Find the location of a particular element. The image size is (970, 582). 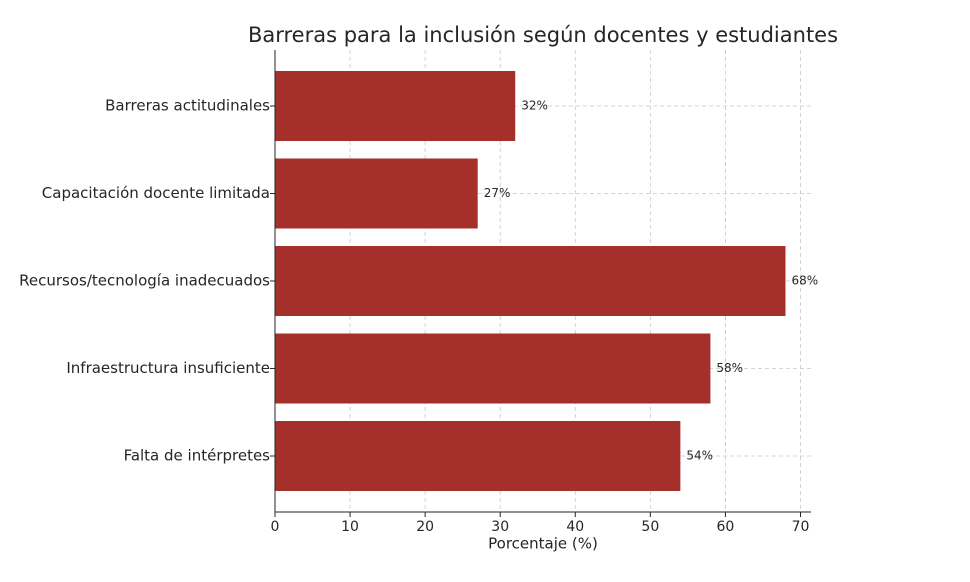

x-tick-label: 40 is located at coordinates (575, 527).